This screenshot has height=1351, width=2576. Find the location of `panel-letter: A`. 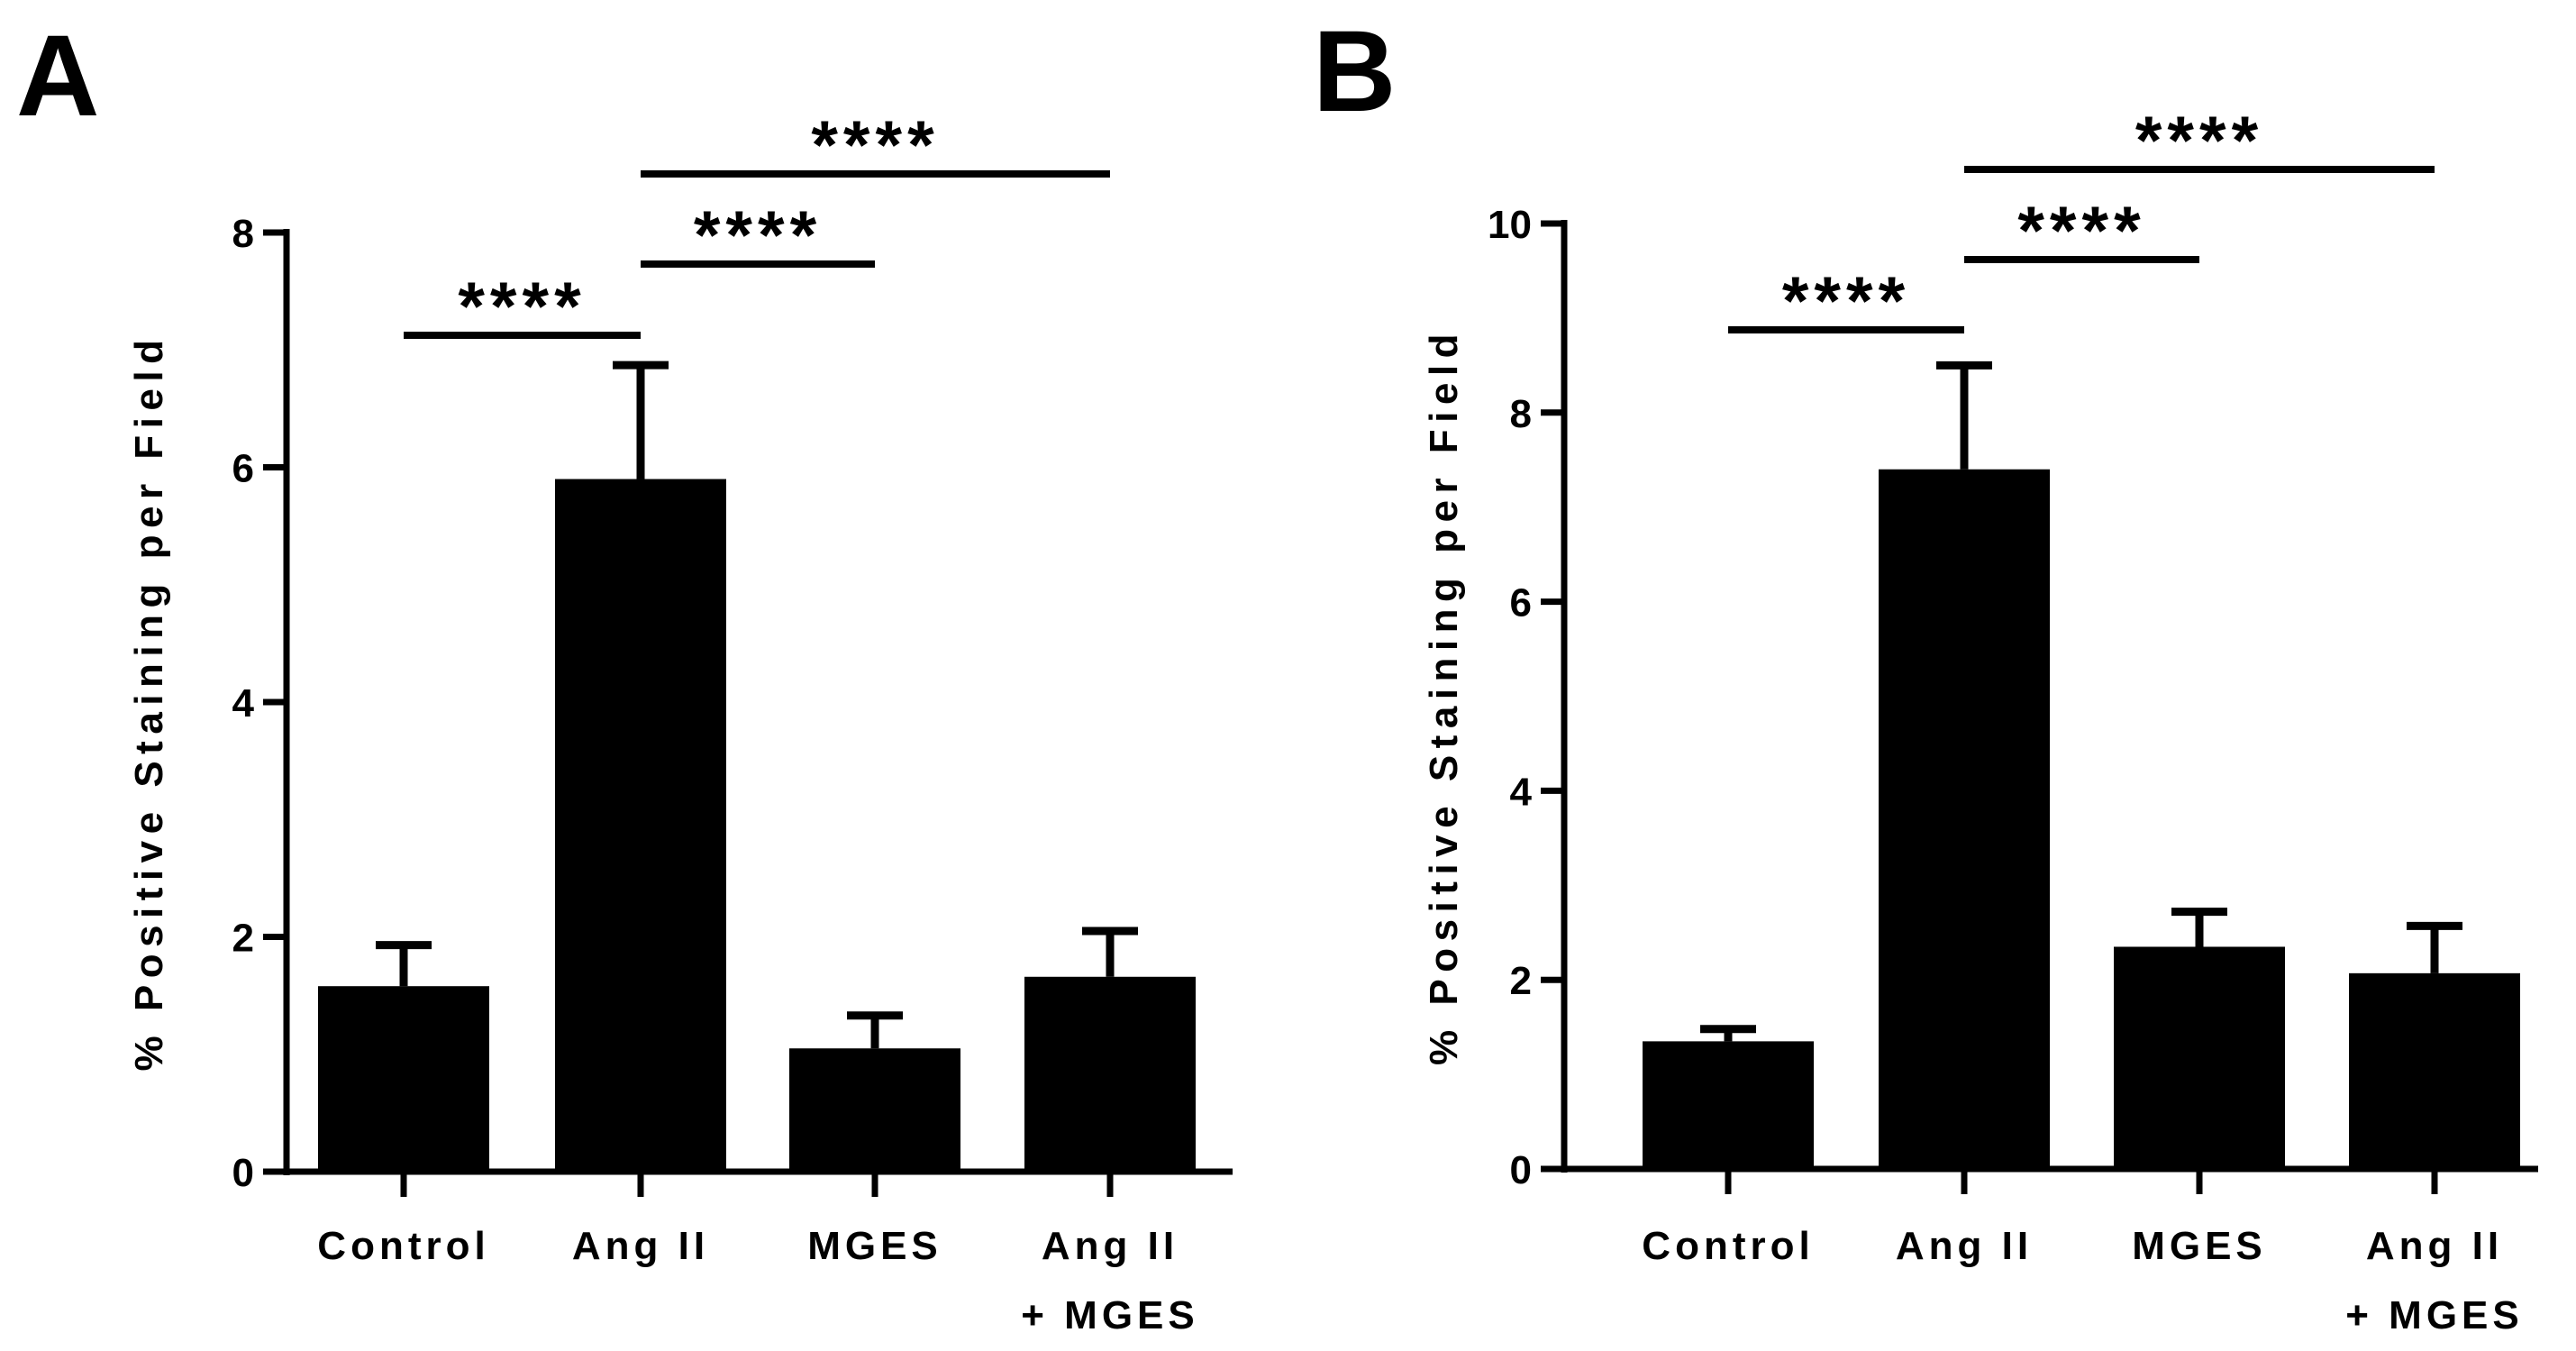

panel-letter: A is located at coordinates (57, 76).